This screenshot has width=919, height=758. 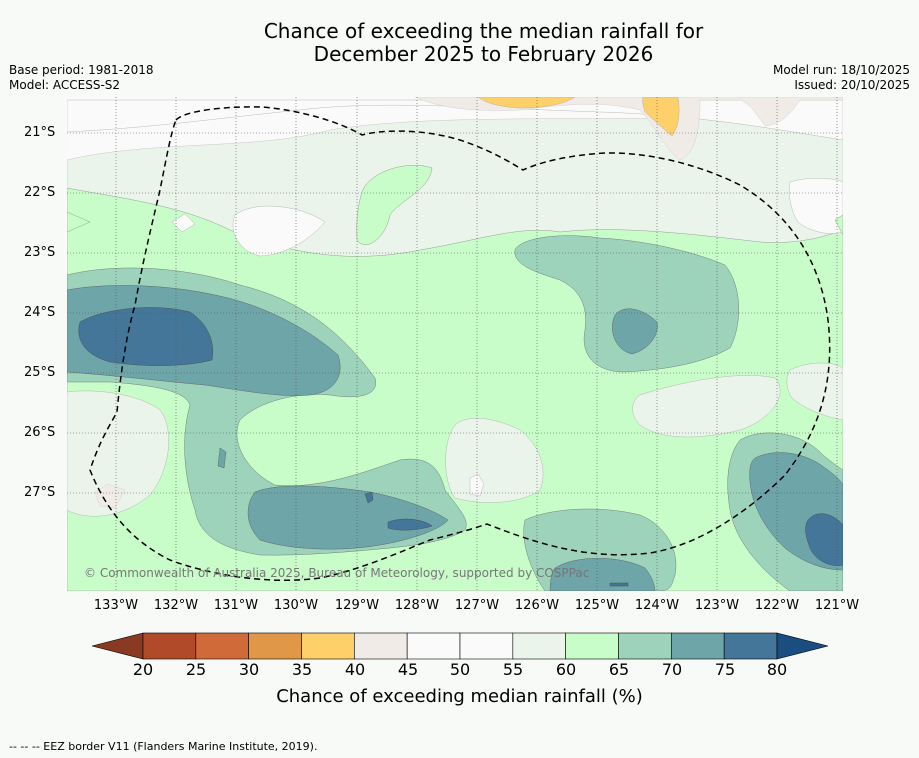 I want to click on base-period: Base period: 1981-2018, so click(x=81, y=70).